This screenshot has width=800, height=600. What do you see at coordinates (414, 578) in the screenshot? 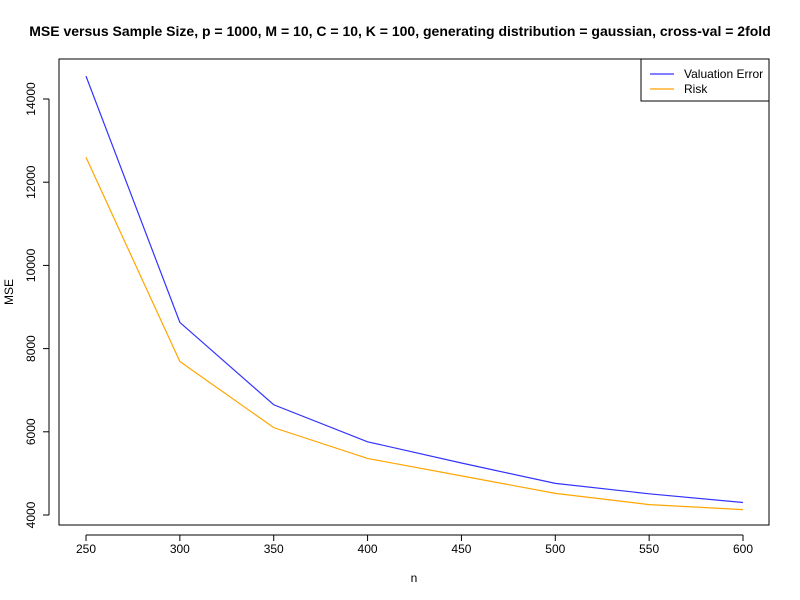
I see `x-axis-label: n` at bounding box center [414, 578].